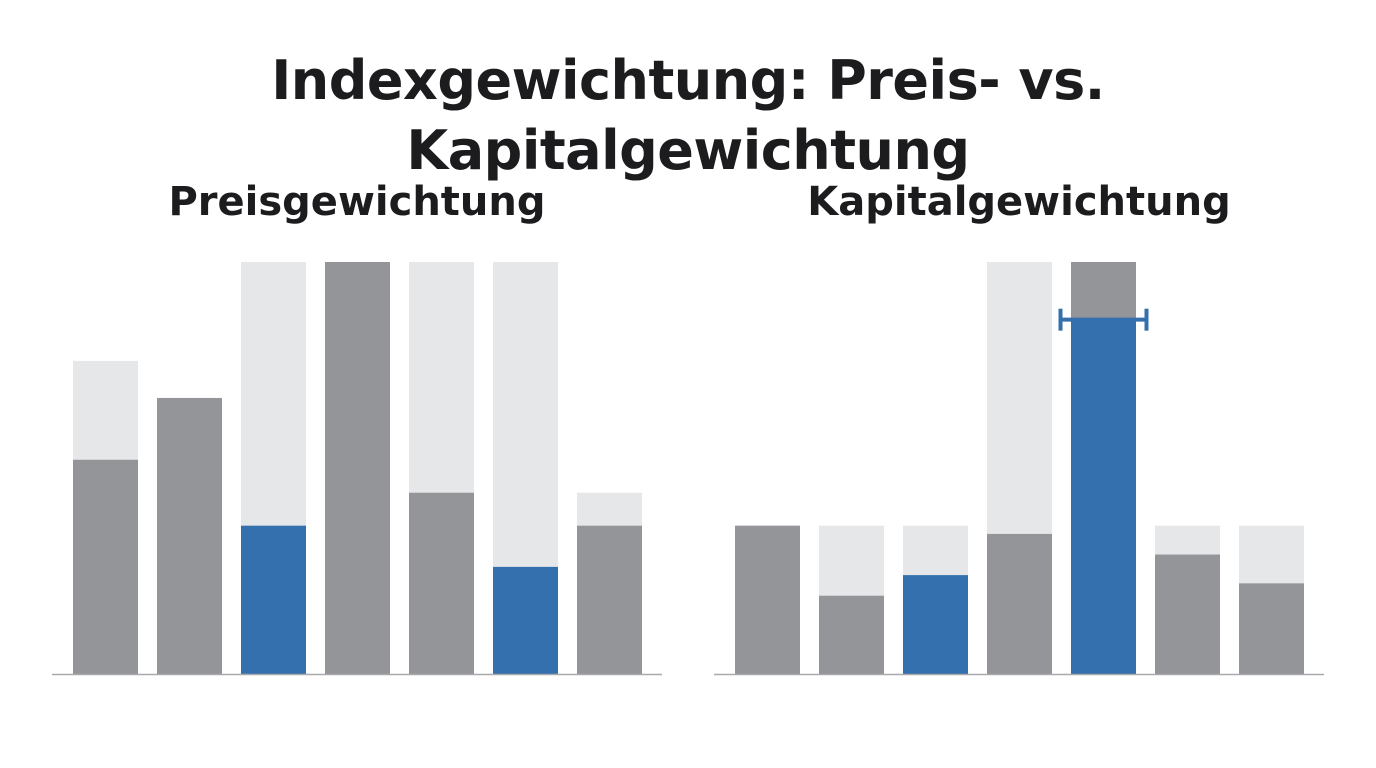  What do you see at coordinates (1019, 202) in the screenshot?
I see `panel-title-cap-weighting: Kapitalgewichtung` at bounding box center [1019, 202].